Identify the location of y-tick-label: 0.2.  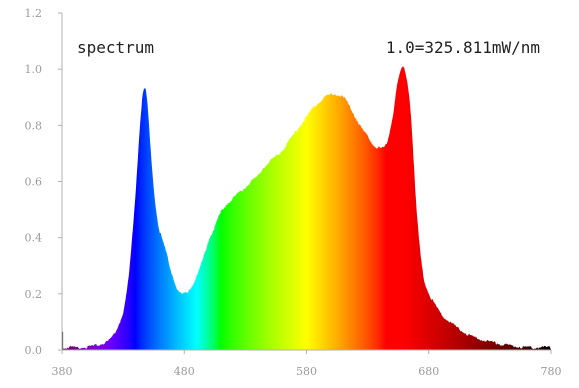
(34, 294).